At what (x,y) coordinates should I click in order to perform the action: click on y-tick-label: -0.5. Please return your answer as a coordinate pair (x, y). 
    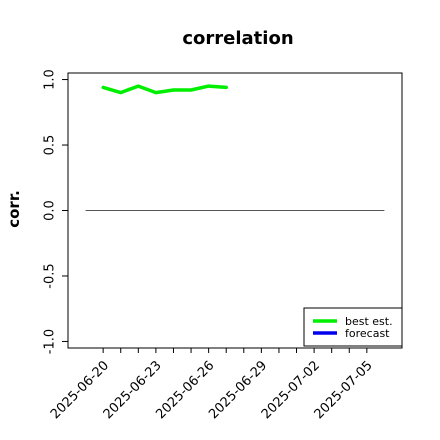
    Looking at the image, I should click on (50, 275).